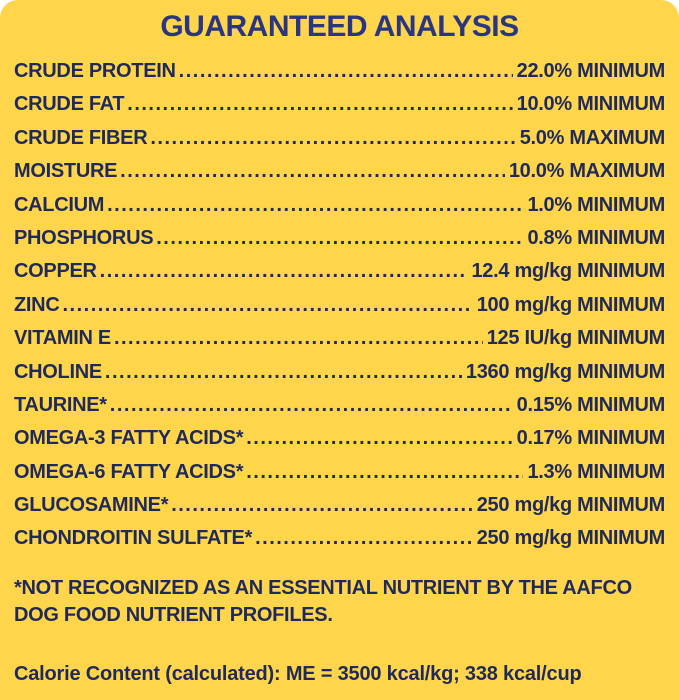 Image resolution: width=679 pixels, height=700 pixels. I want to click on nutrient-row: OMEGA-6 FATTY ACIDS* 1.3% MINIMUM, so click(339, 477).